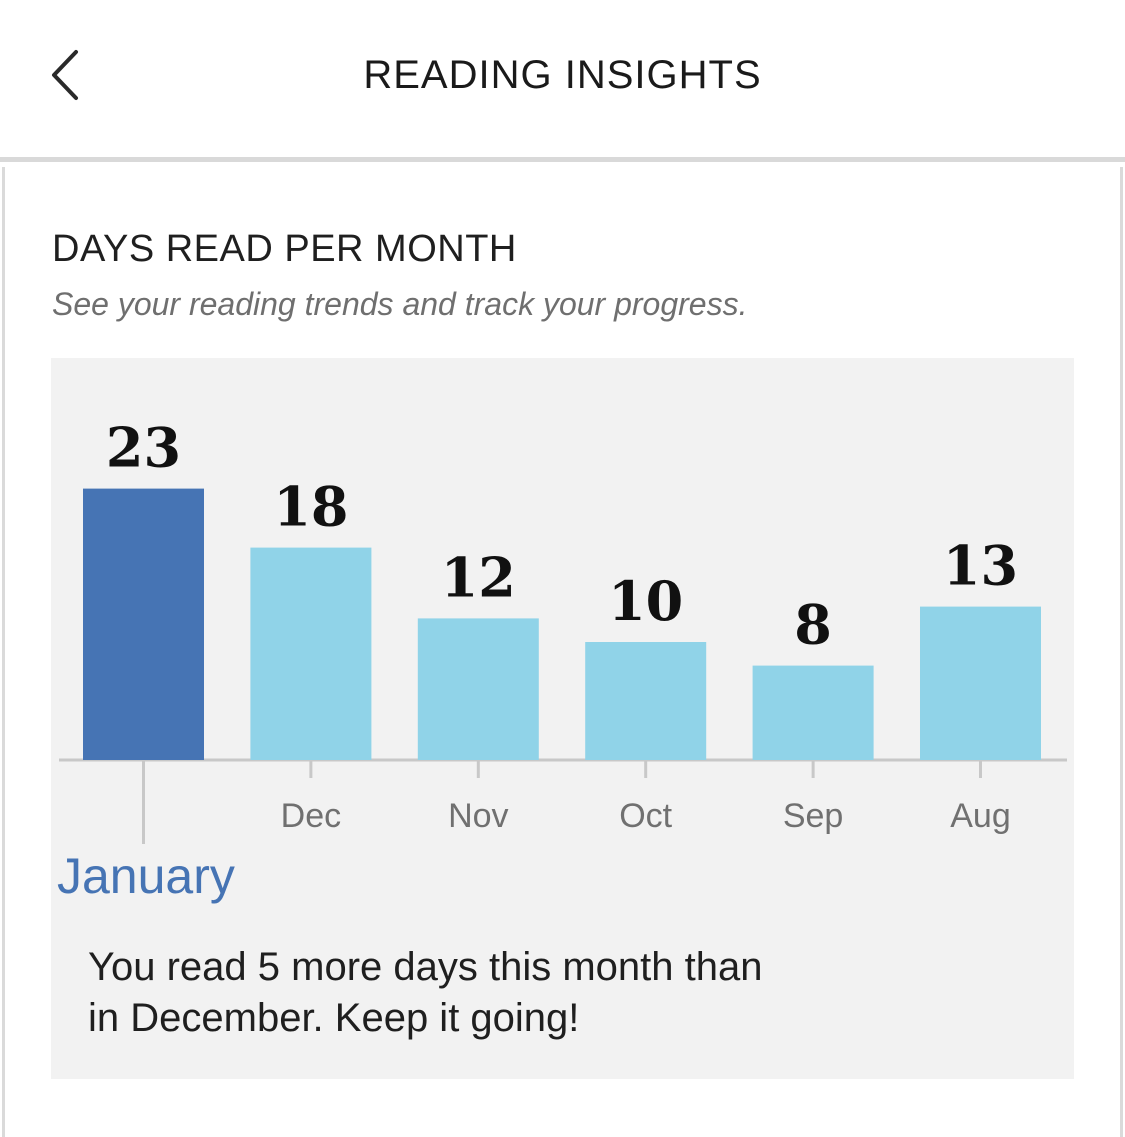  Describe the element at coordinates (478, 577) in the screenshot. I see `value-label-nov: 12` at that location.